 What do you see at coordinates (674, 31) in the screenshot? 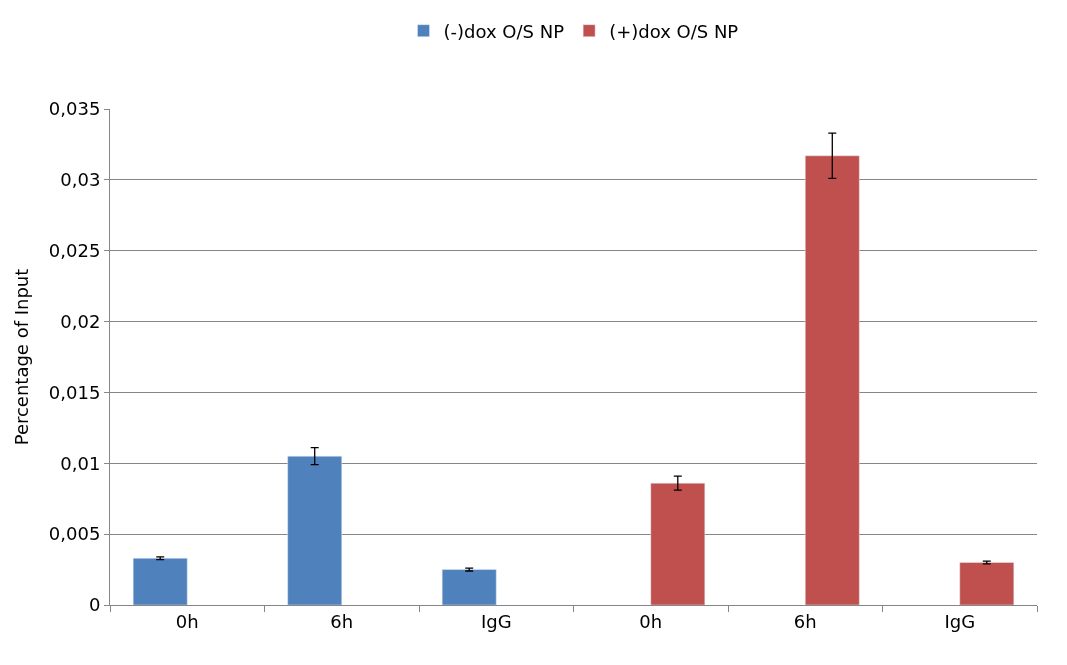
I see `legend-label: (+)dox O/S NP` at bounding box center [674, 31].